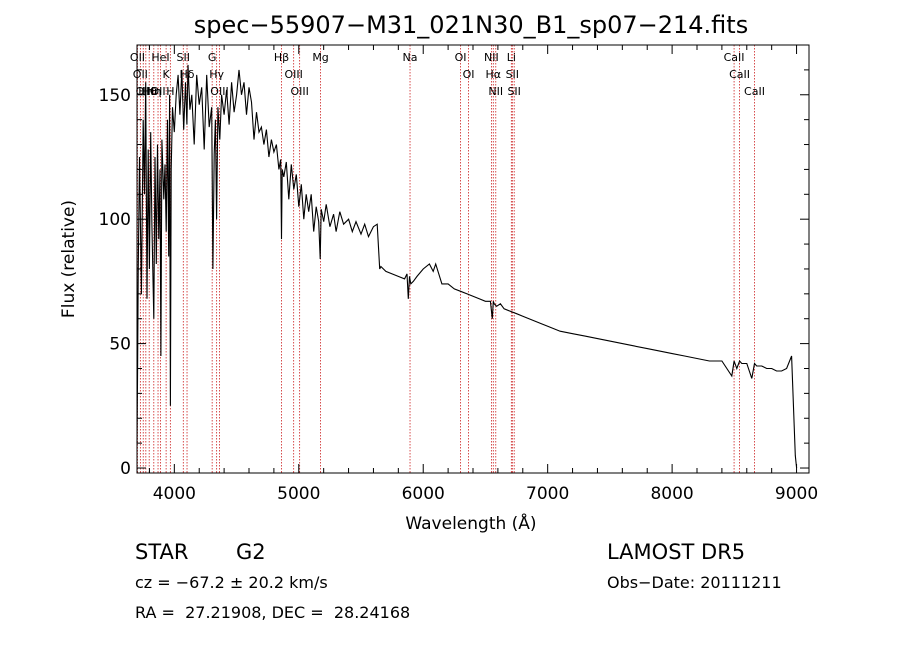  Describe the element at coordinates (470, 523) in the screenshot. I see `x-axis-label: Wavelength (Å)` at that location.